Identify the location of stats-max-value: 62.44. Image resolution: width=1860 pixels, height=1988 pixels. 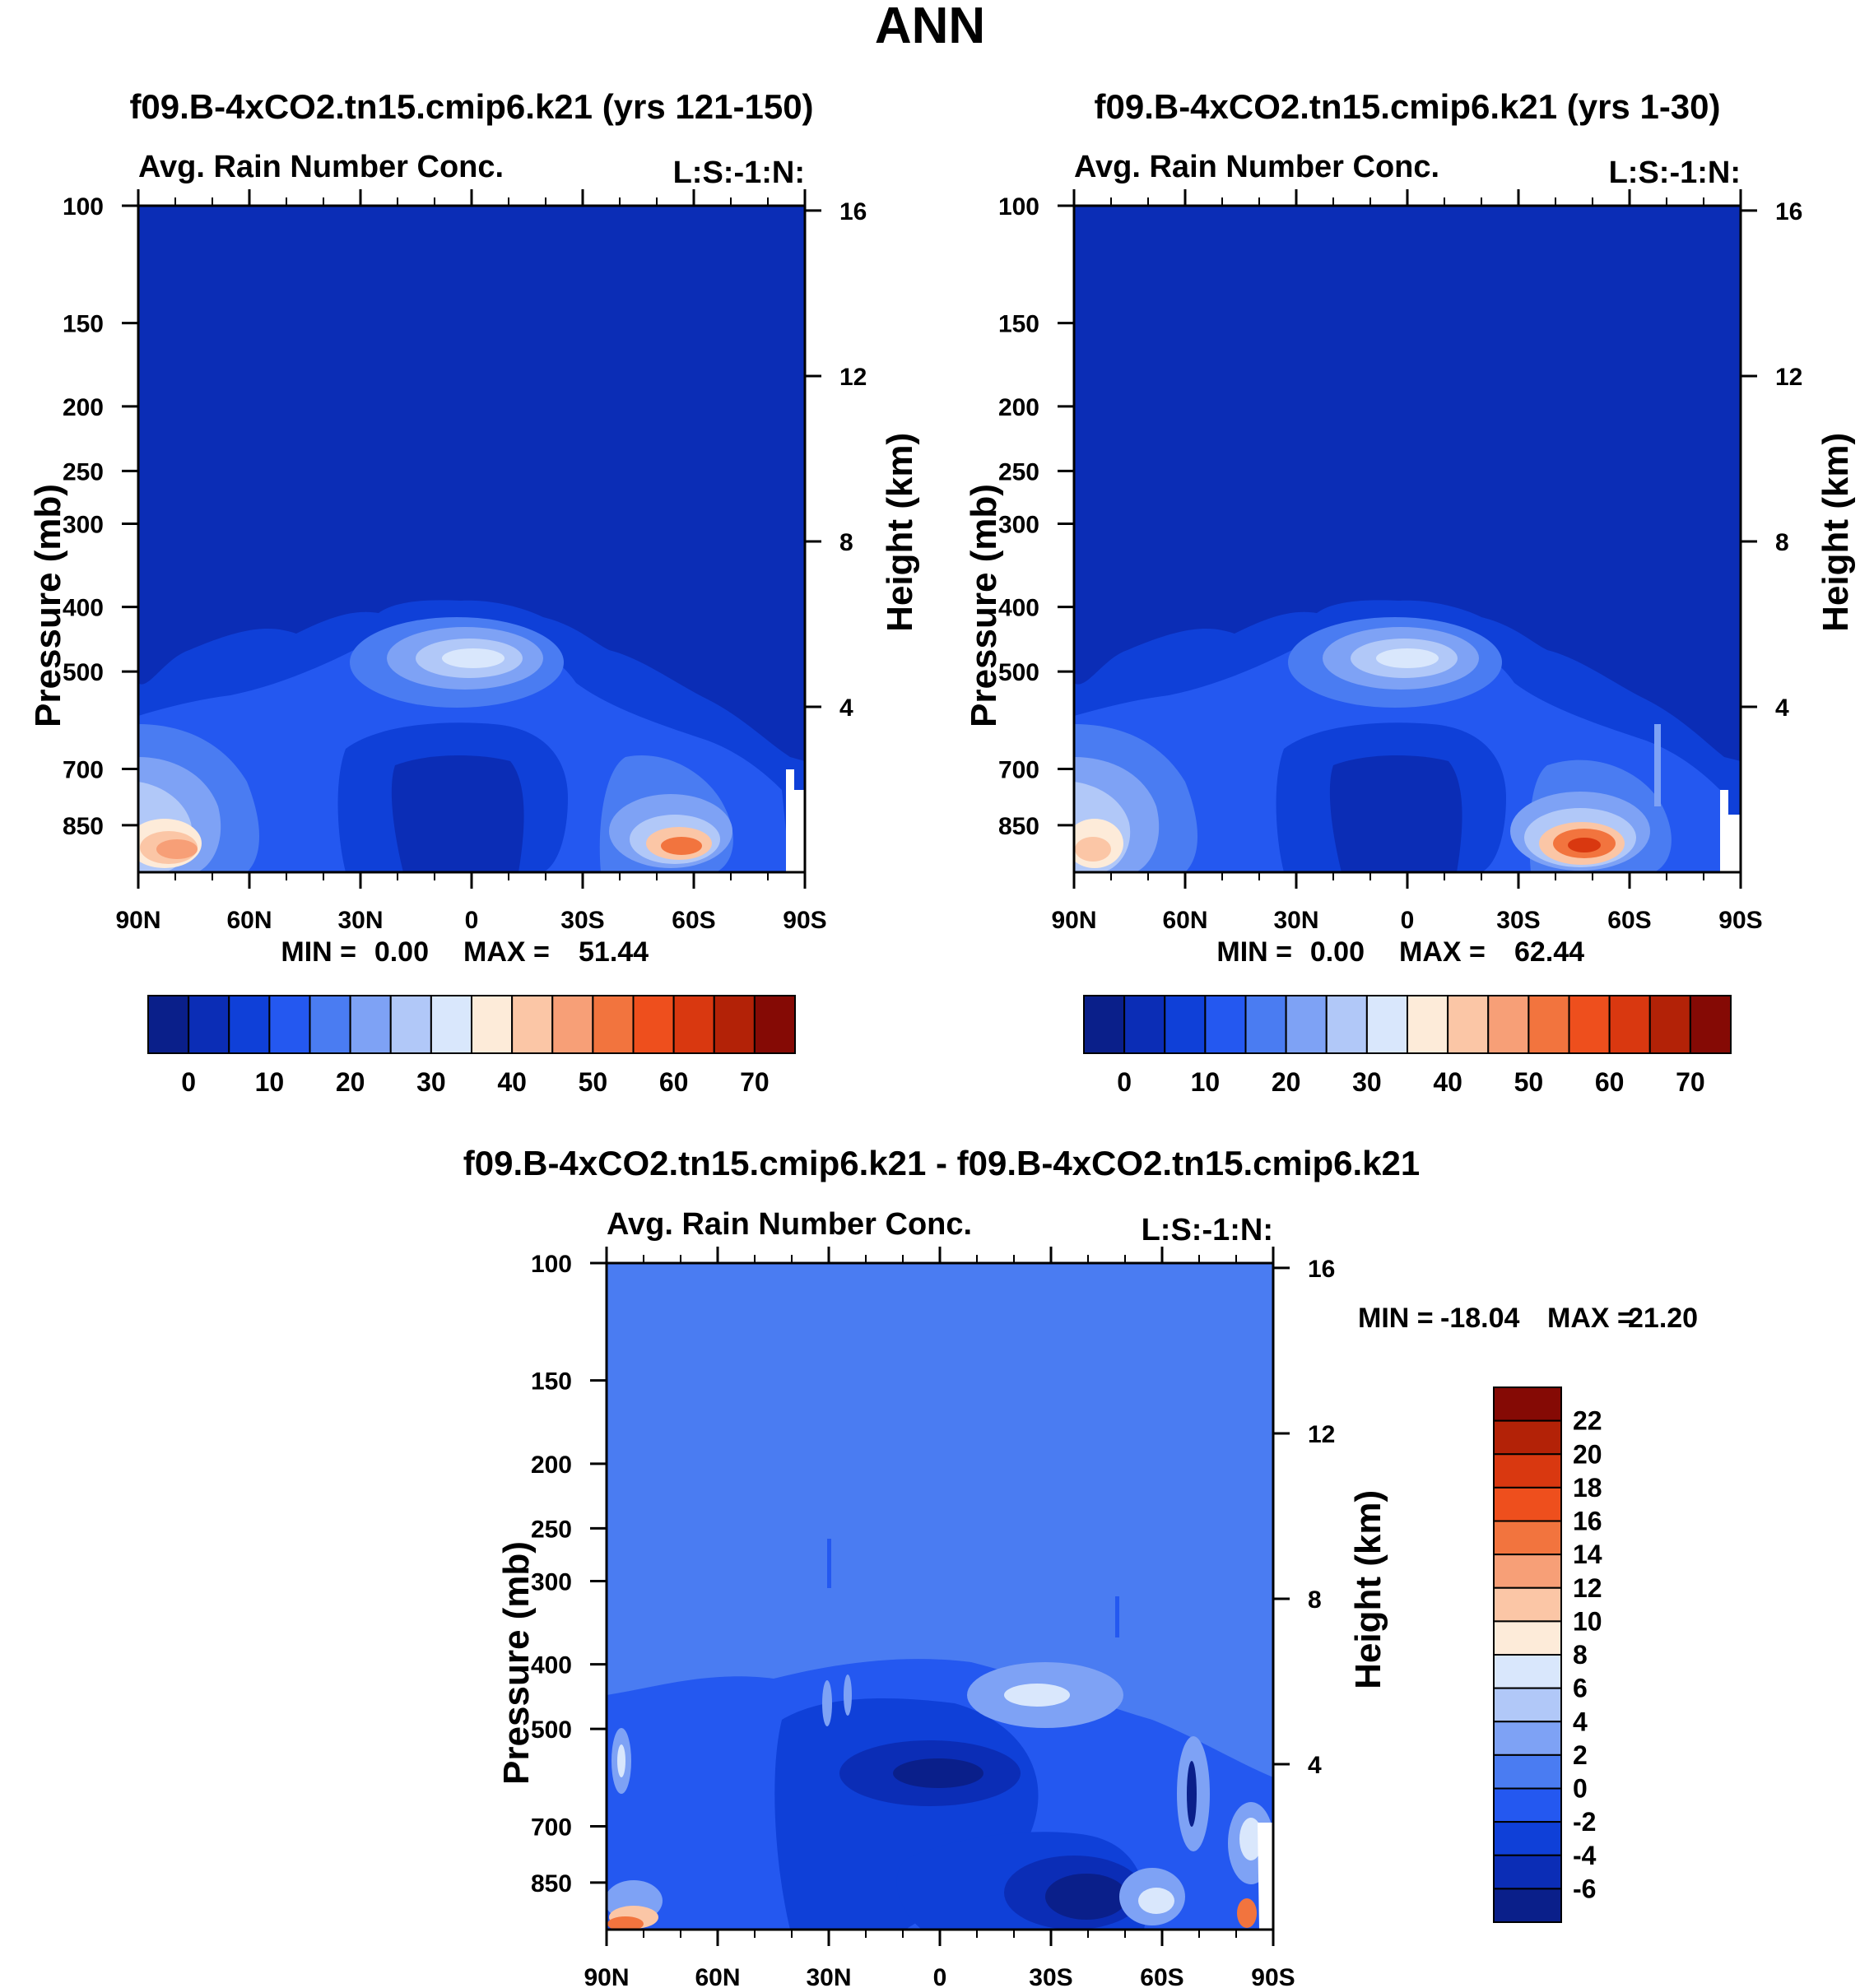
(1549, 952).